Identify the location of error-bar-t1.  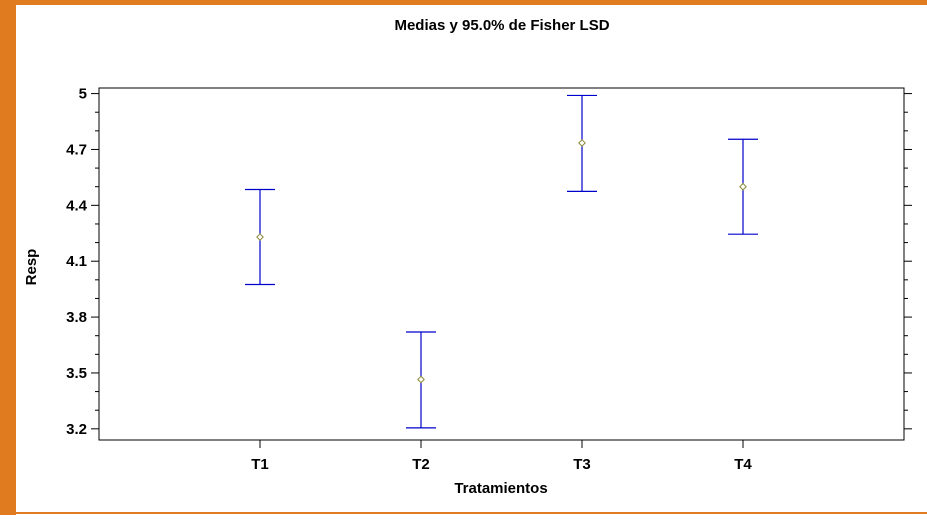
(260, 237).